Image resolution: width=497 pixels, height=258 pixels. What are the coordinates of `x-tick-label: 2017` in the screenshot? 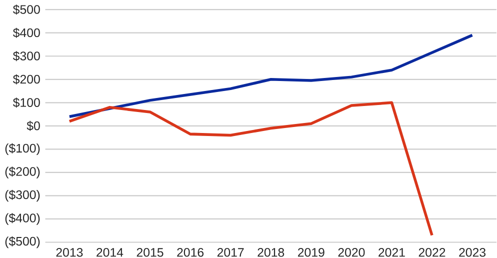 It's located at (230, 252).